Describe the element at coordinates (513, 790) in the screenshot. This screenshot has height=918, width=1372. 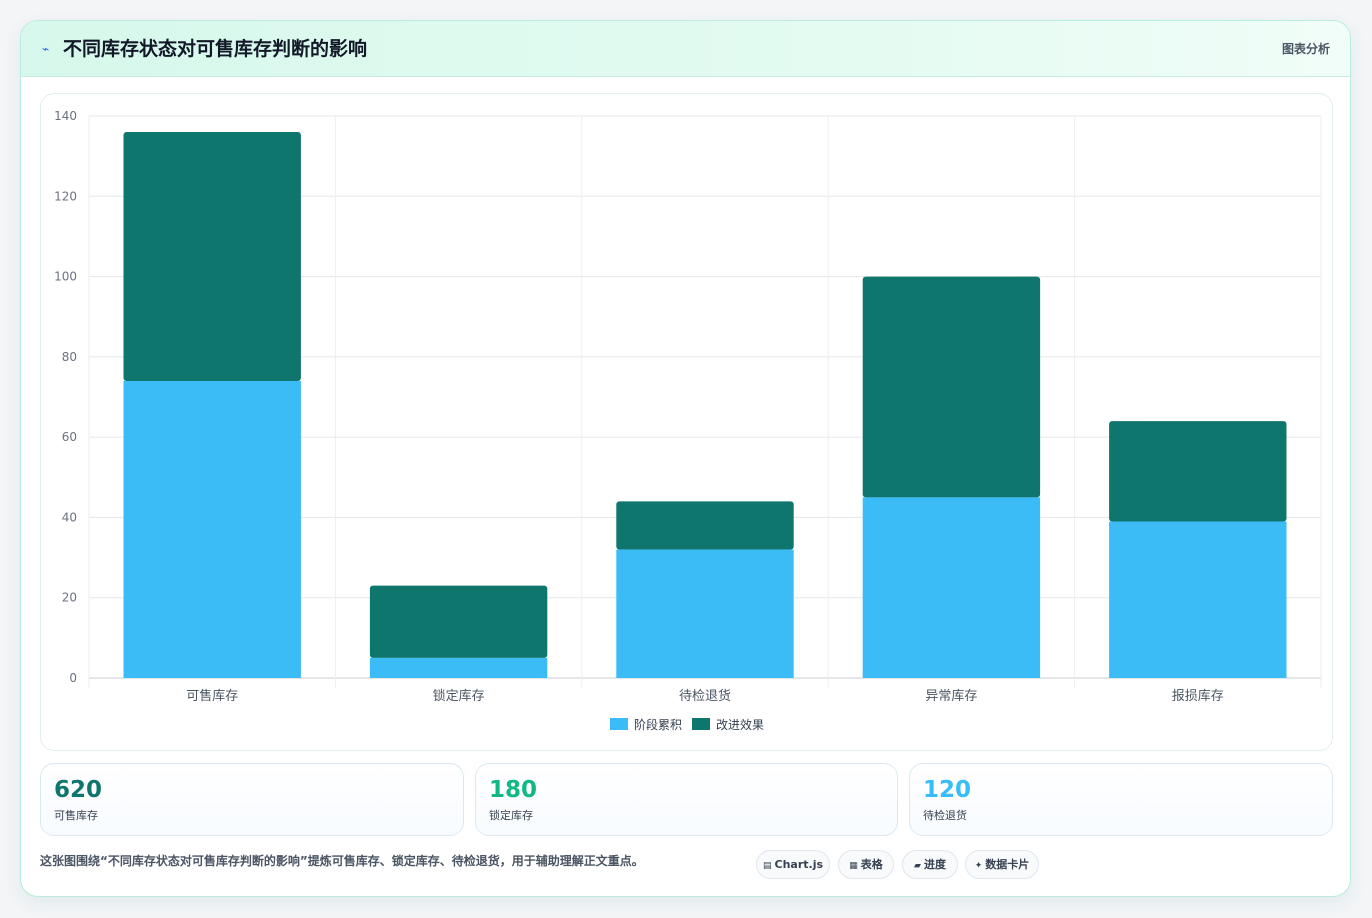
I see `stat-value: 180` at that location.